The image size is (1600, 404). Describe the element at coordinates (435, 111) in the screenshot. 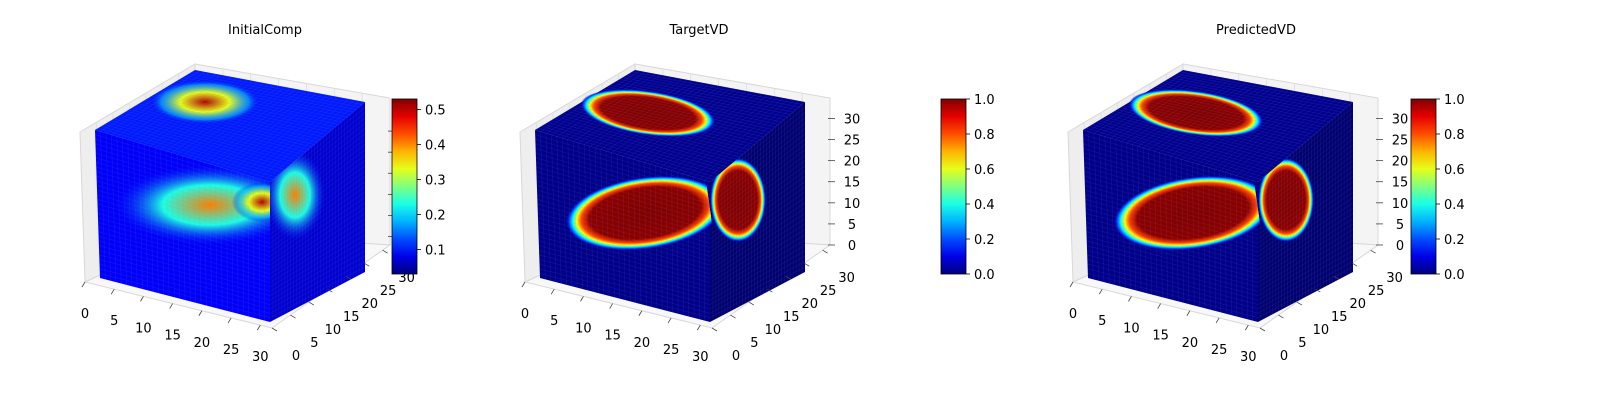

I see `colorbar-tick-label: 0.5` at that location.